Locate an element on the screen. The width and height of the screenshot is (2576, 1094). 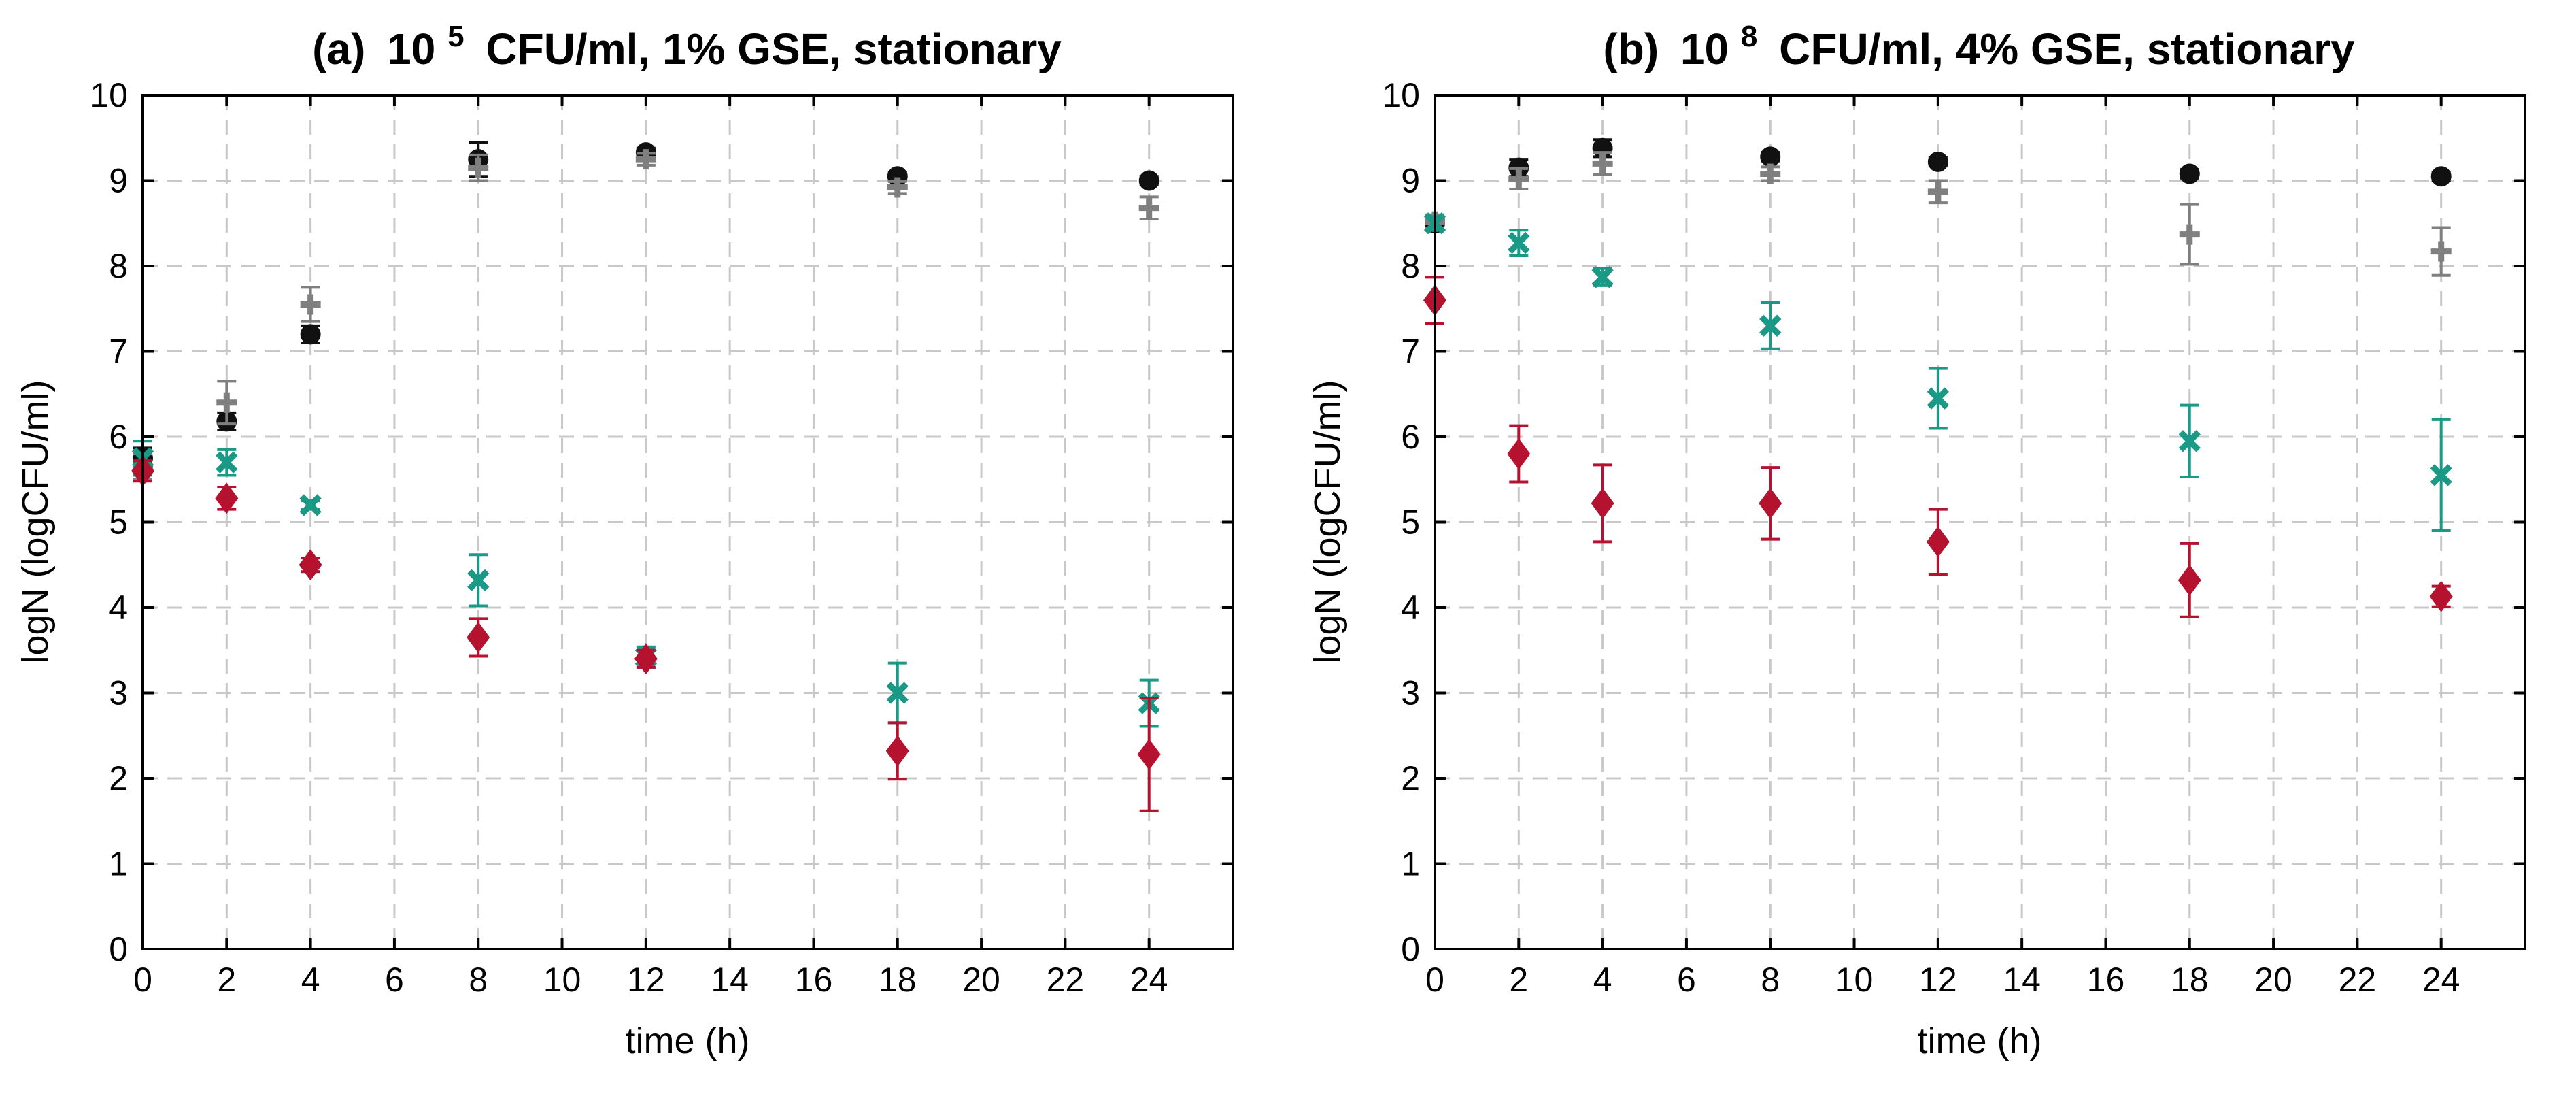
y-tick-label: 10 is located at coordinates (109, 95).